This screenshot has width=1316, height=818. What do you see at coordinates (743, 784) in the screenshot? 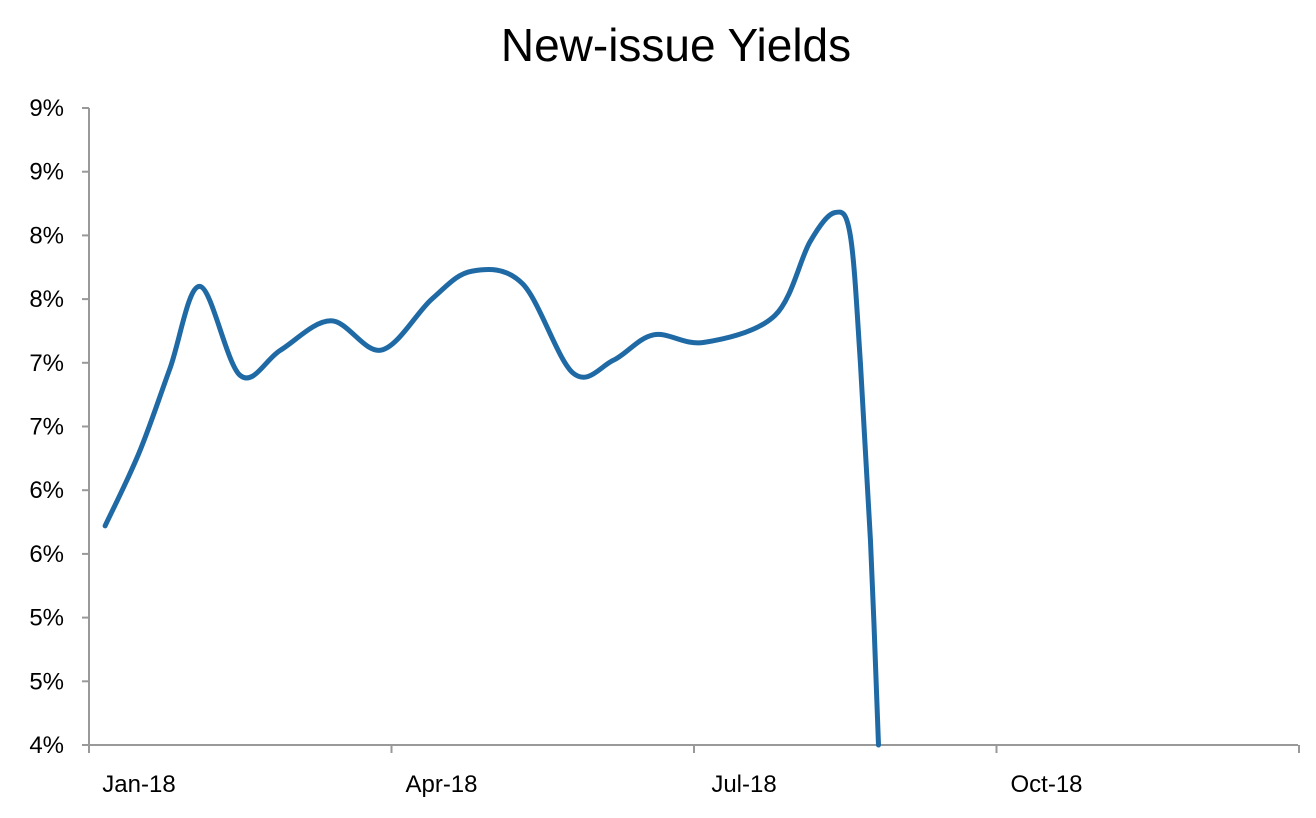
I see `x-tick-label: Jul-18` at bounding box center [743, 784].